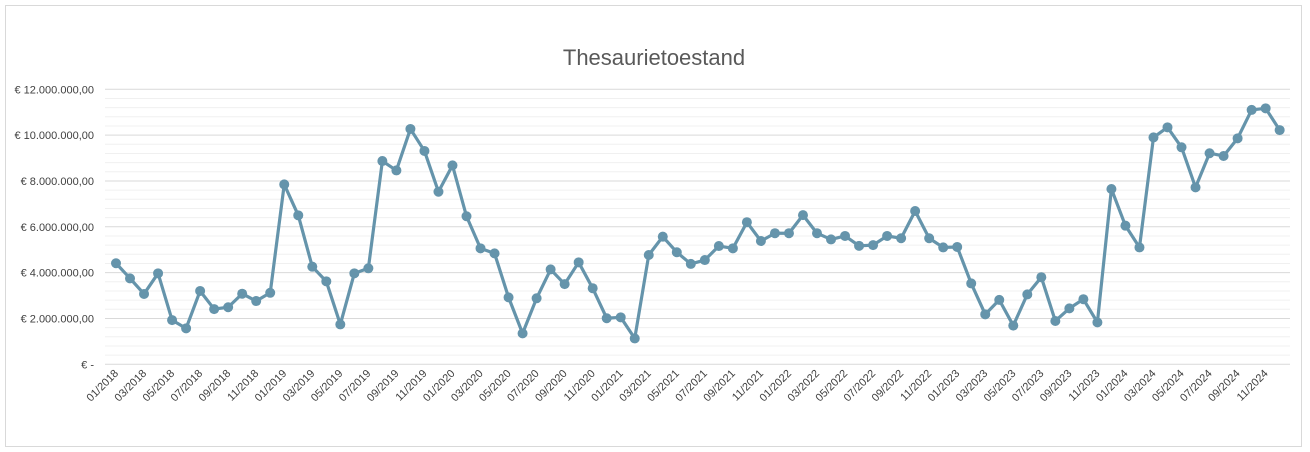  What do you see at coordinates (1253, 386) in the screenshot?
I see `x-tick-label: 11/2024` at bounding box center [1253, 386].